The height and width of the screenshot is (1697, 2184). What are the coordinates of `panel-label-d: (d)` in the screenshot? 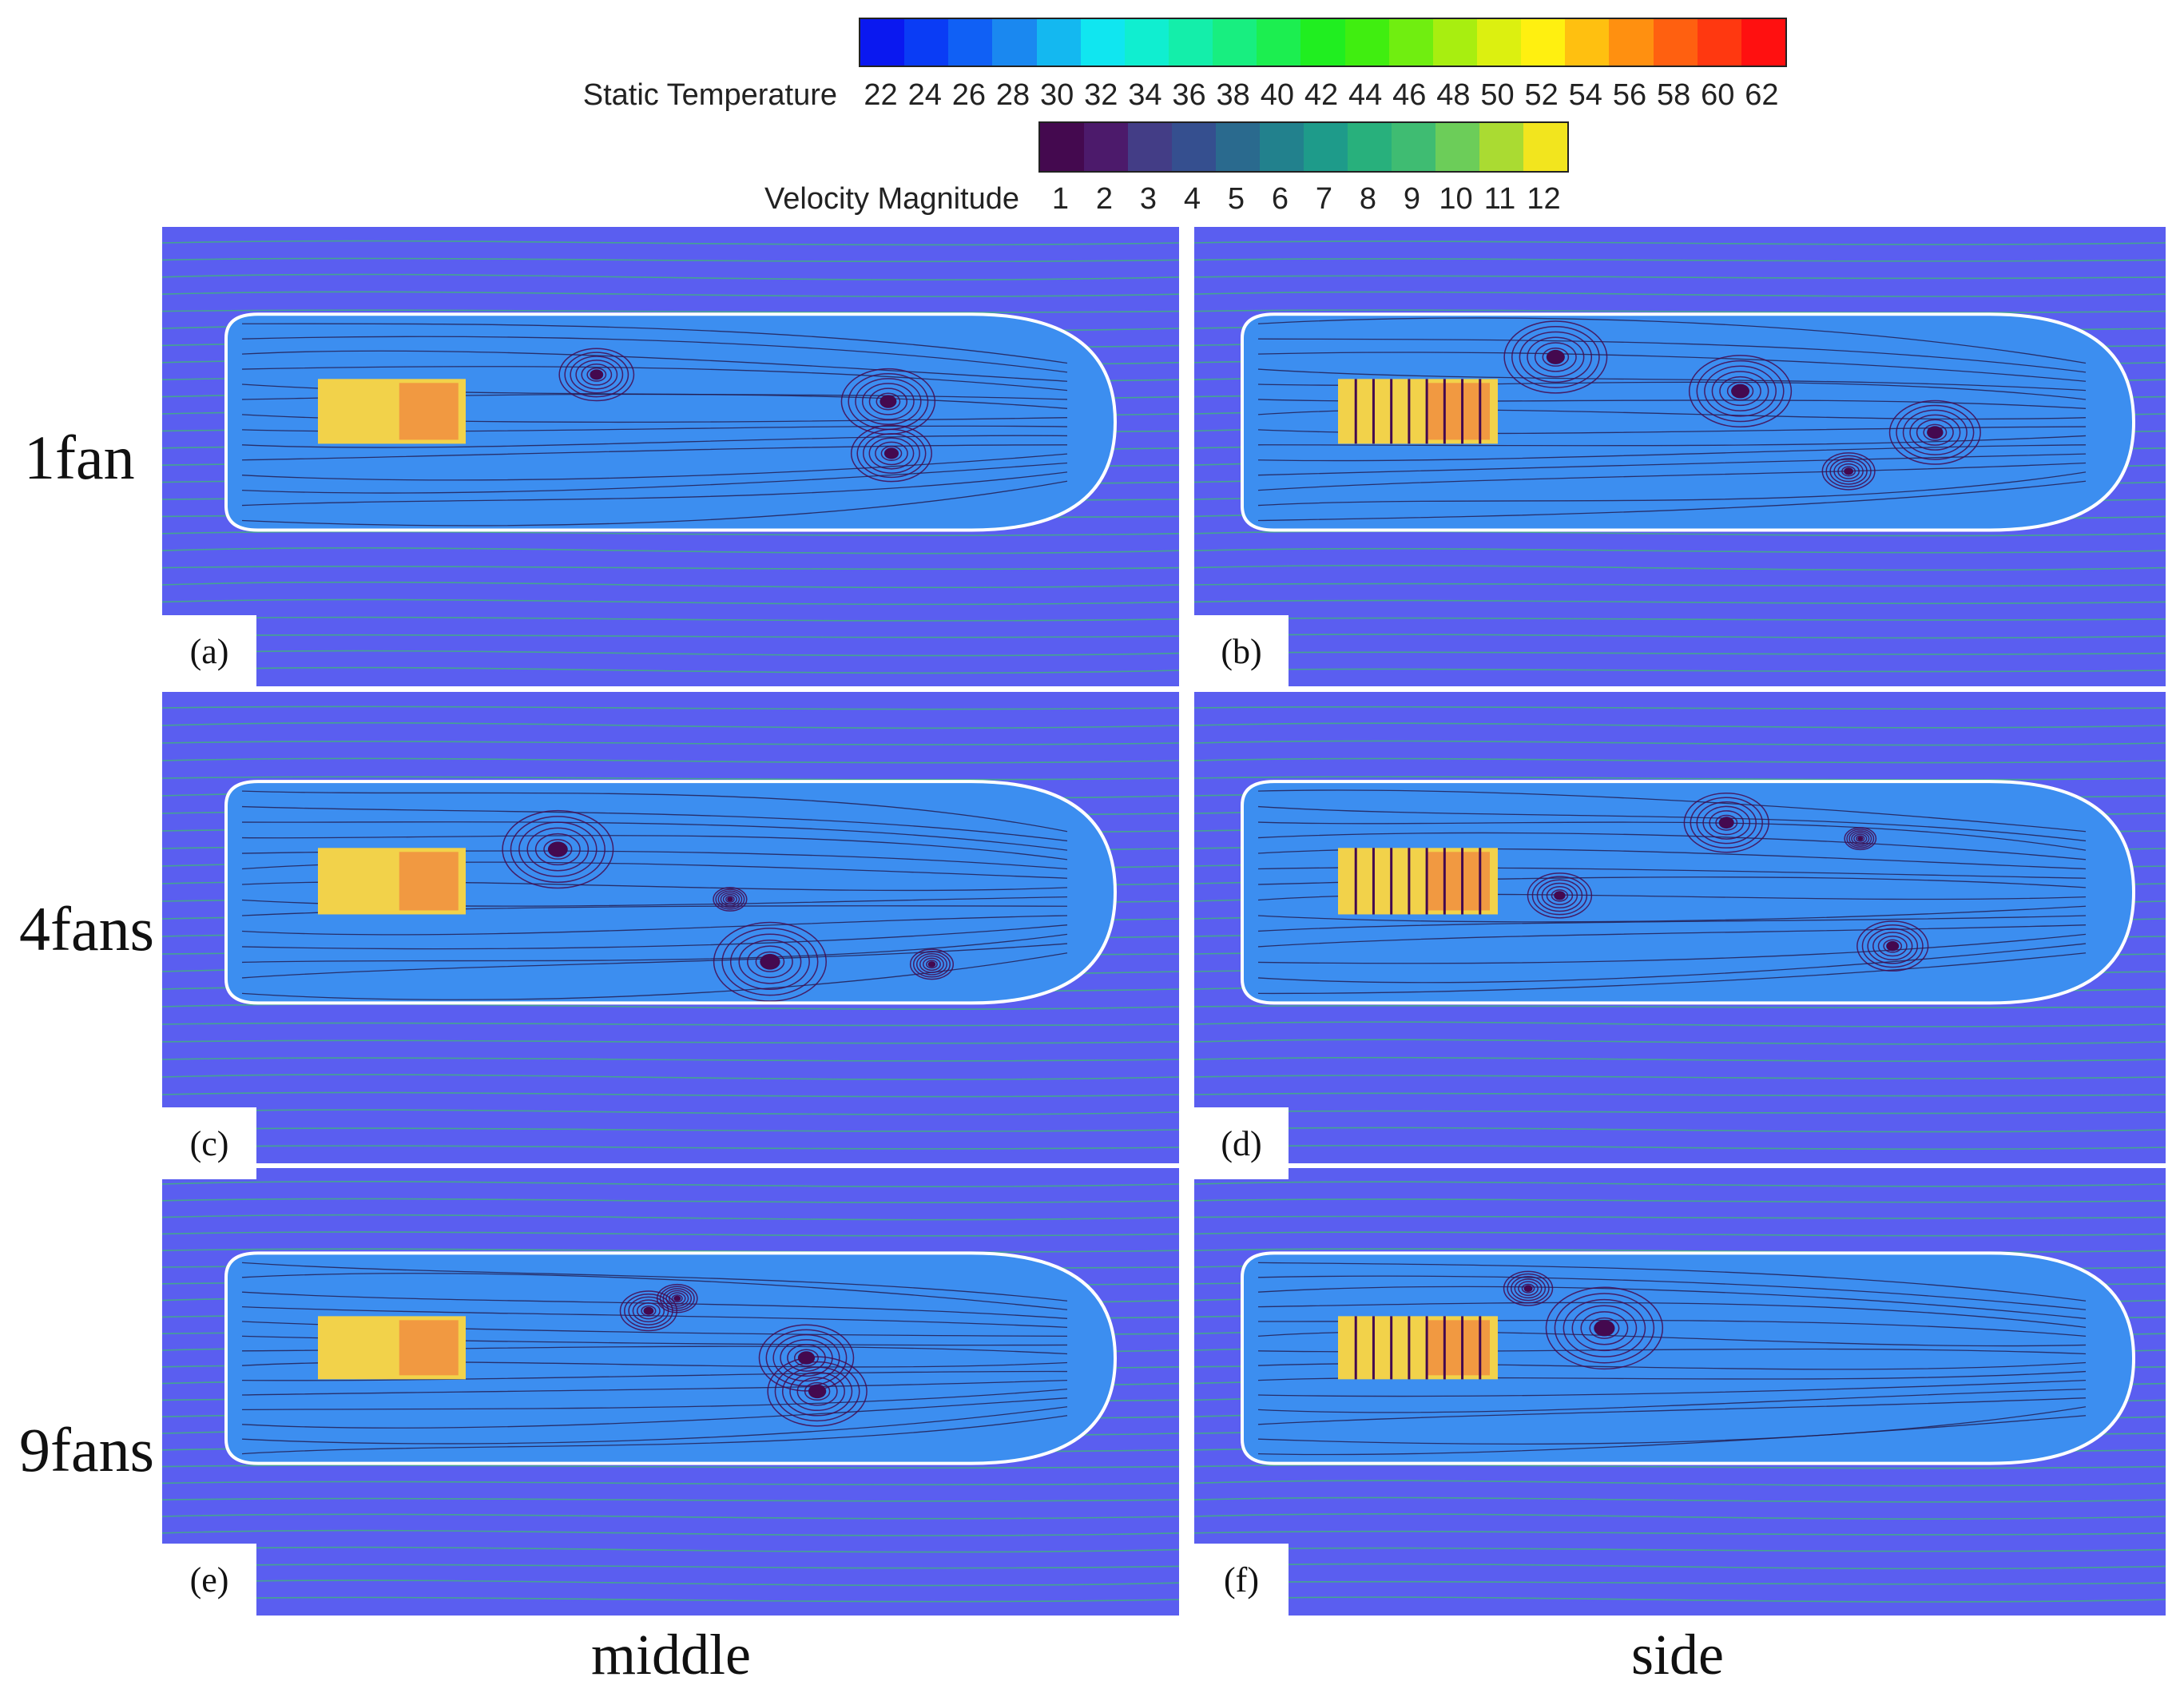 It's located at (1241, 1143).